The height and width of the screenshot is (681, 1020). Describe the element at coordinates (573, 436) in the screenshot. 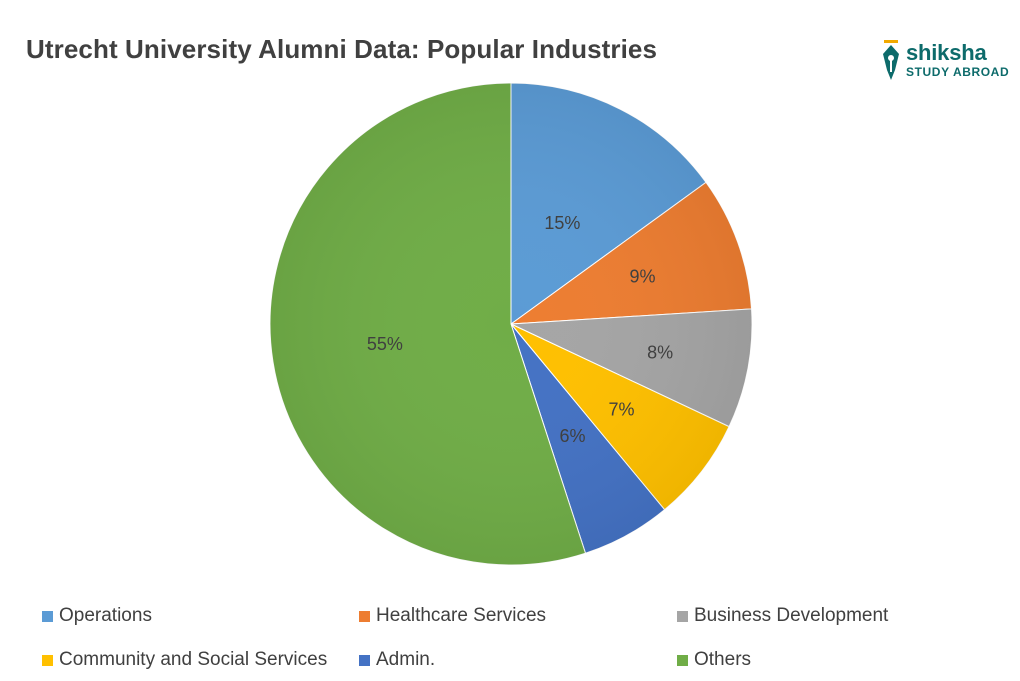

I see `slice-data-label: 6%` at that location.